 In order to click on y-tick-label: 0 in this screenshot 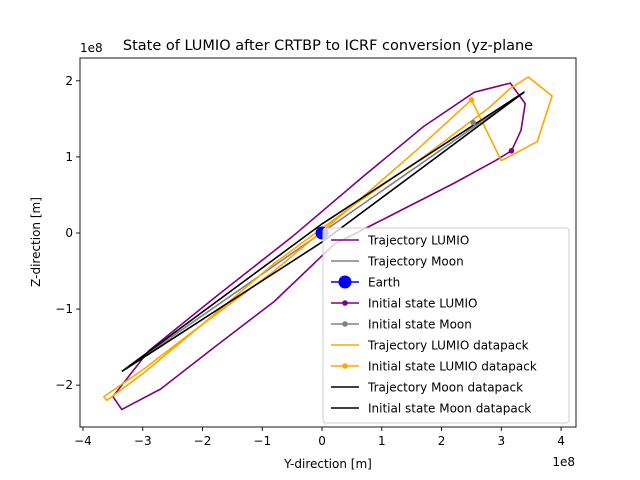, I will do `click(69, 233)`.